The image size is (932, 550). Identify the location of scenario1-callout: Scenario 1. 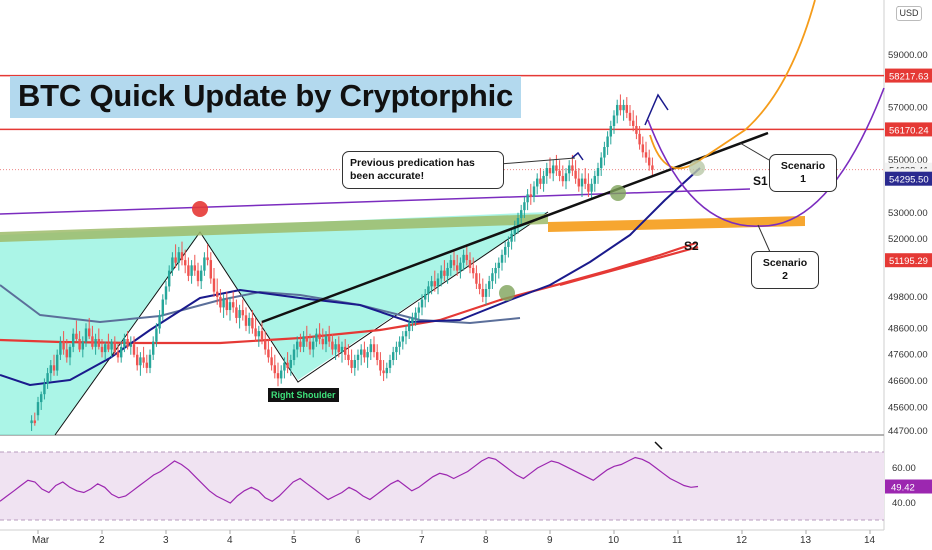
(803, 173).